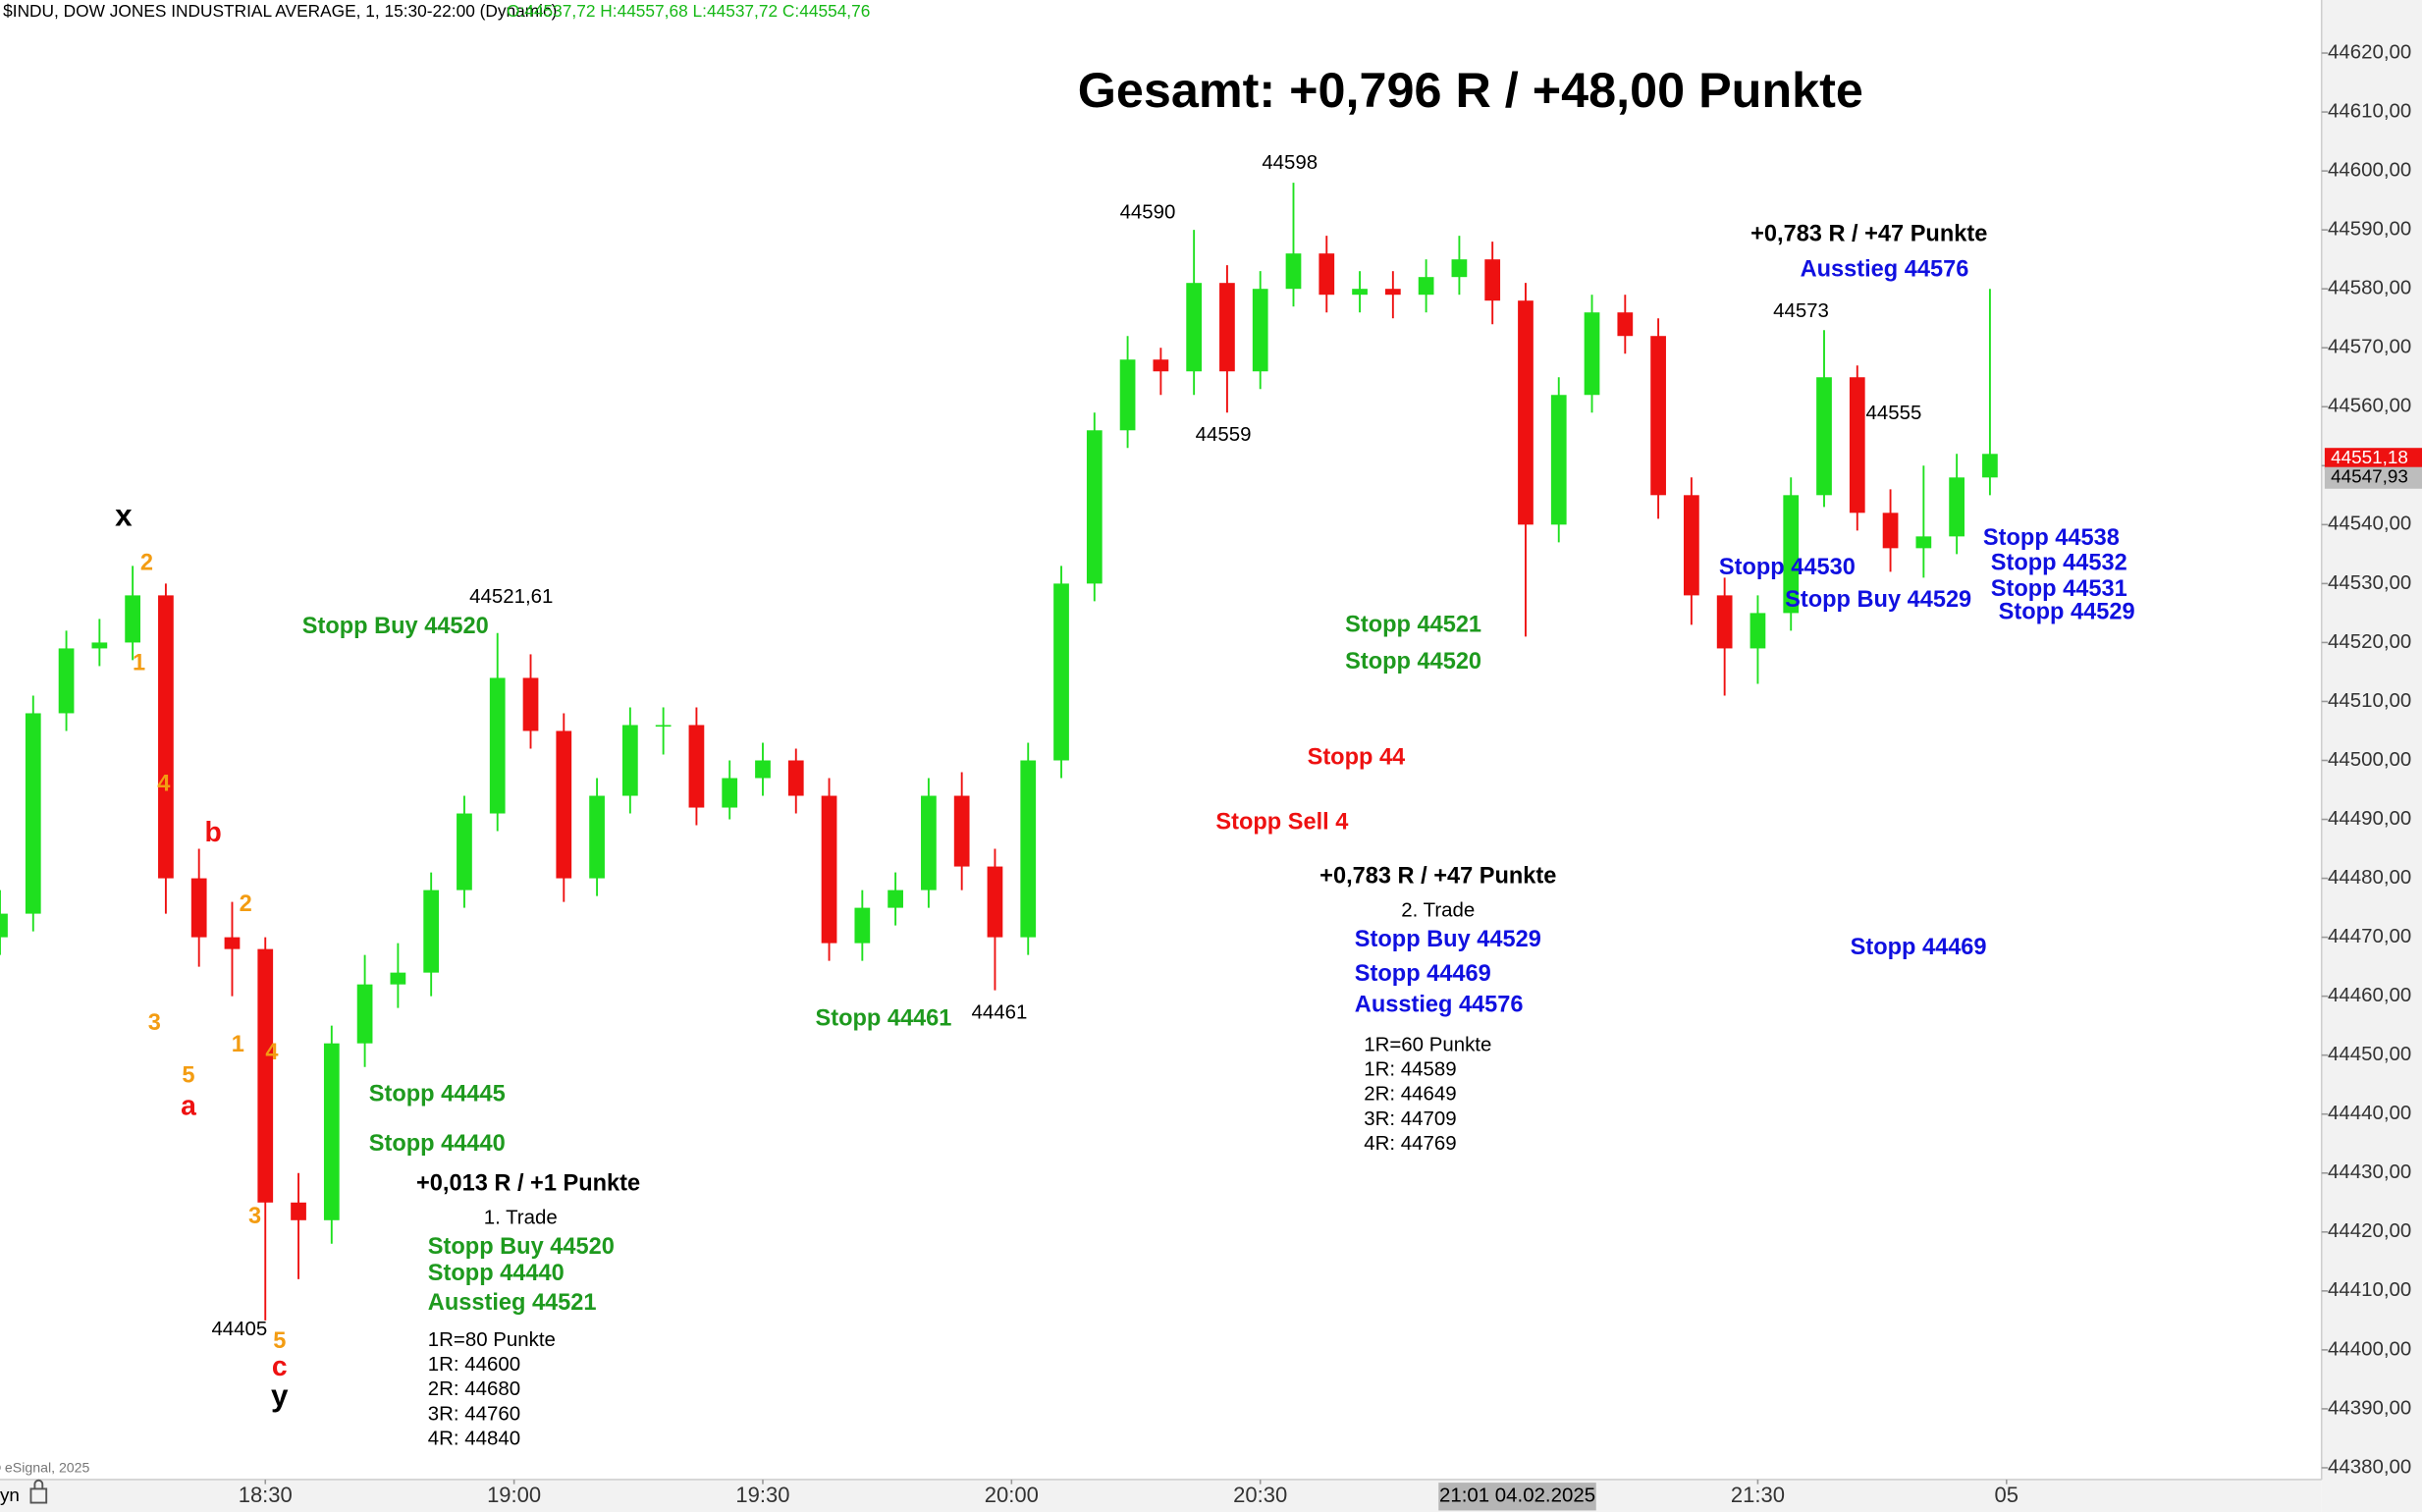 The height and width of the screenshot is (1512, 2422). What do you see at coordinates (474, 1365) in the screenshot?
I see `annotation: 1R: 44600` at bounding box center [474, 1365].